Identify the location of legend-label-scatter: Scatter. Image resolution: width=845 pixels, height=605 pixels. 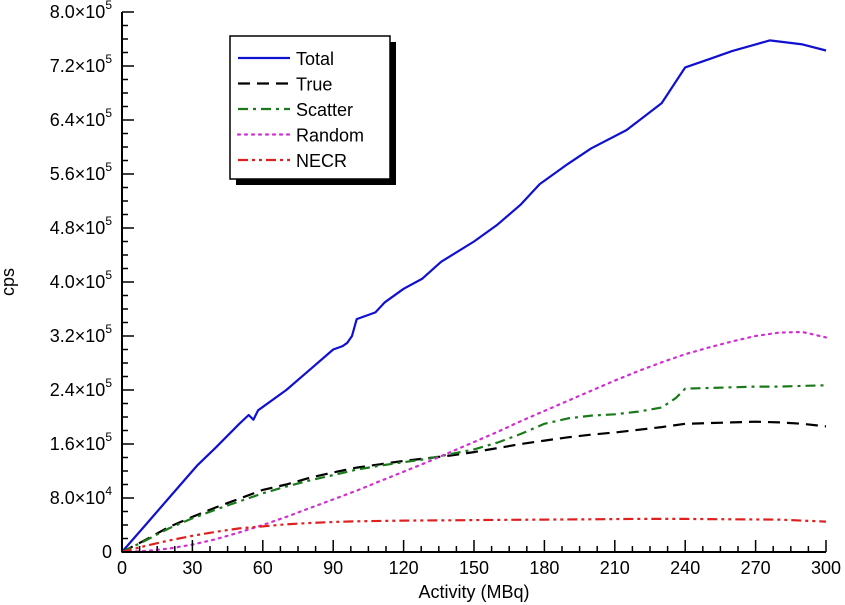
(324, 110).